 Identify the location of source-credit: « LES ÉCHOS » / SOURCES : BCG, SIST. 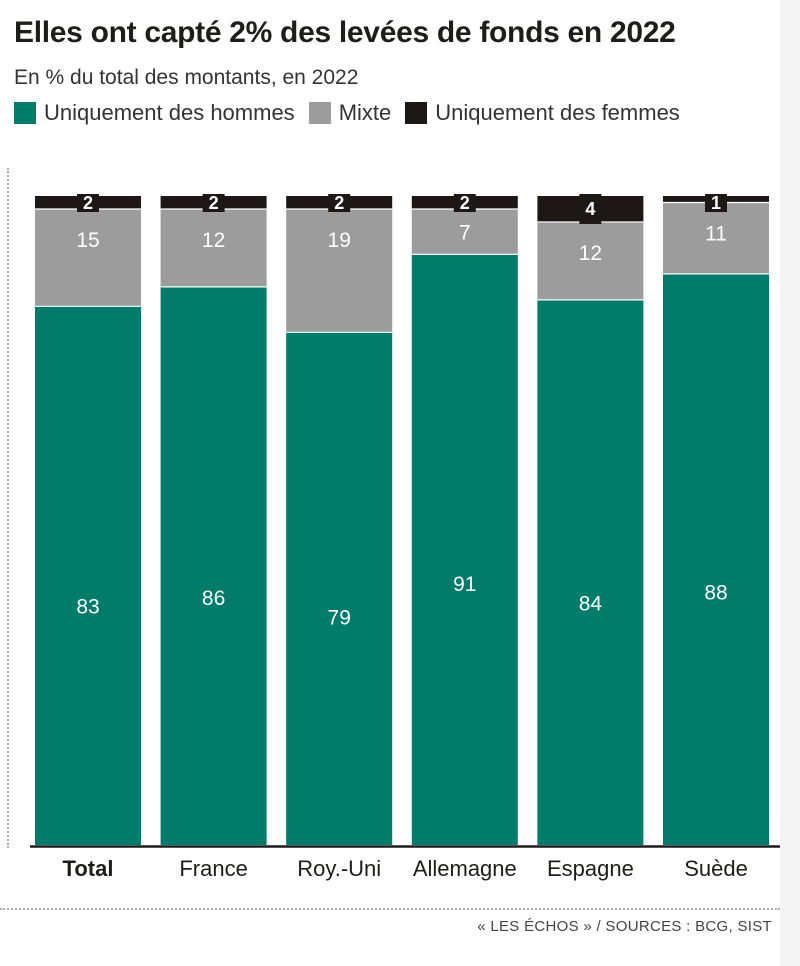
(624, 926).